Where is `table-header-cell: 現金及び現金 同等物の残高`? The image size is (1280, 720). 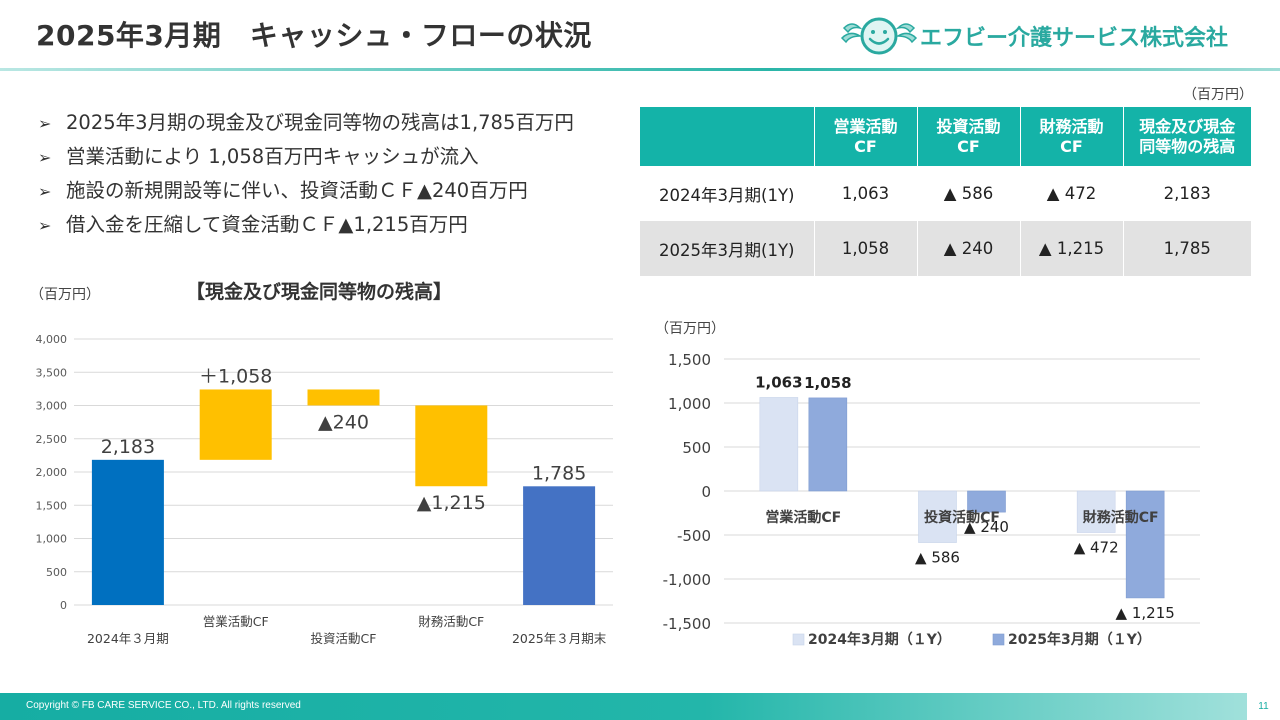
table-header-cell: 現金及び現金 同等物の残高 is located at coordinates (1186, 136).